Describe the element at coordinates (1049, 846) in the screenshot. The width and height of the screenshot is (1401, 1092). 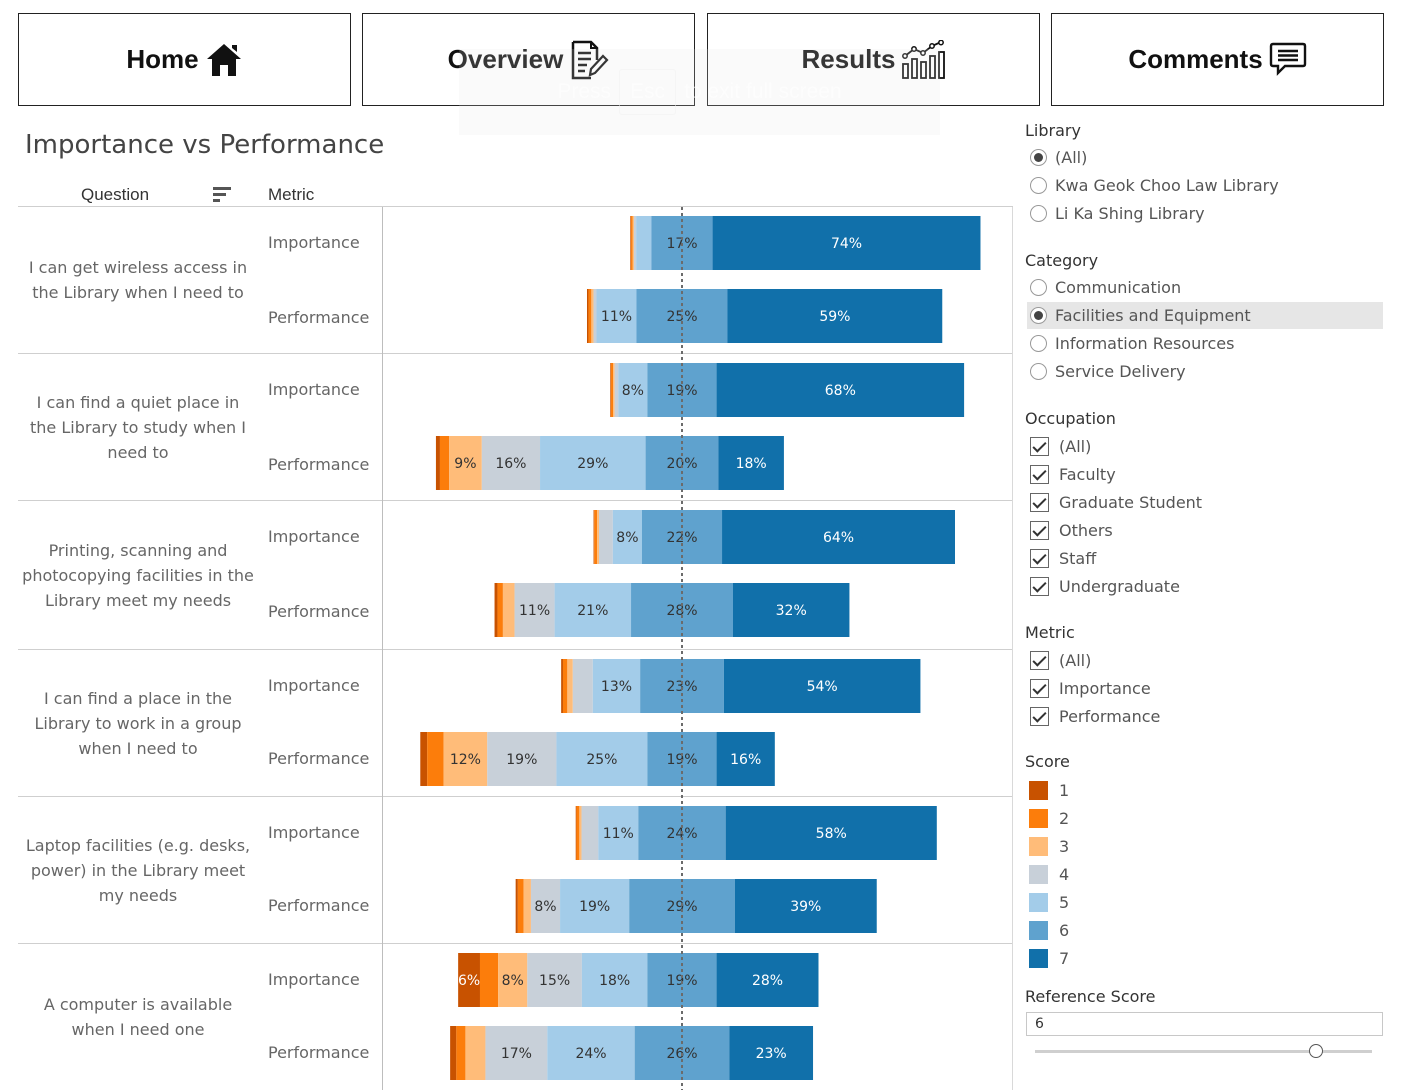
I see `legend-item-score-3: 3` at that location.